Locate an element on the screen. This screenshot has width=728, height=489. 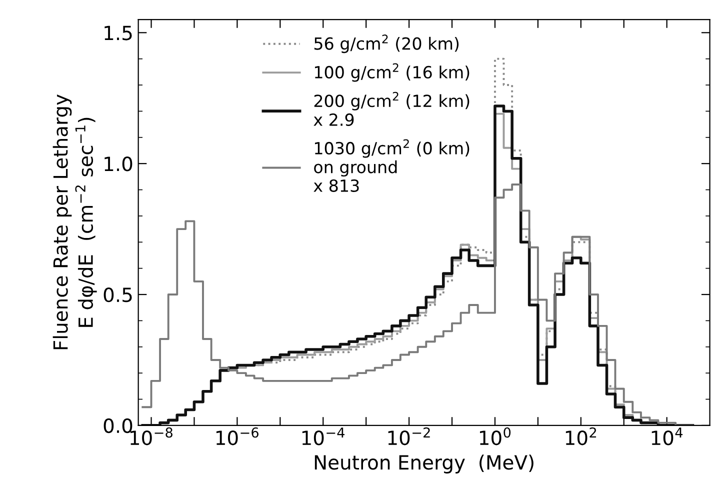
legend-label: 100 g/cm$^{2}$ (16 km) is located at coordinates (392, 72).